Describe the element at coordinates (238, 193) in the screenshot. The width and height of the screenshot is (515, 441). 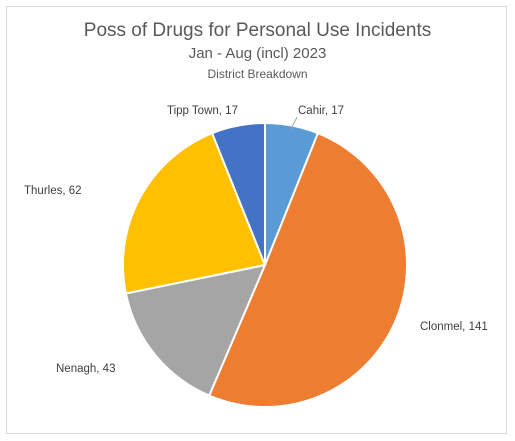
I see `pie-slice-tipp-town` at that location.